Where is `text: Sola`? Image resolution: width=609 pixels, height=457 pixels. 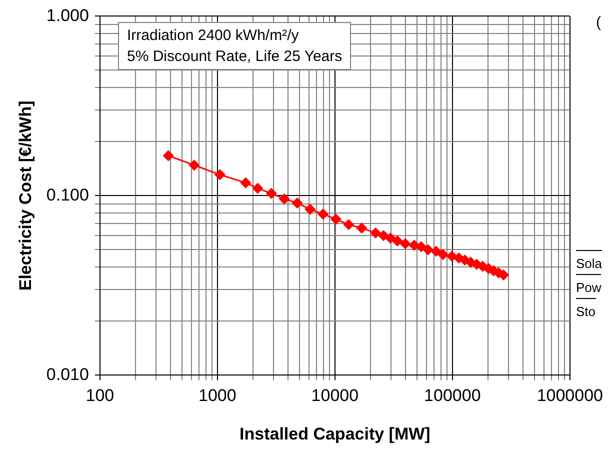
text: Sola is located at coordinates (589, 262).